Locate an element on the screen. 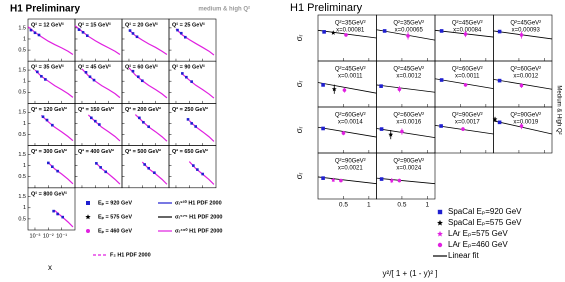 This screenshot has height=282, width=565. panel-x: x=0.0014 is located at coordinates (351, 123).